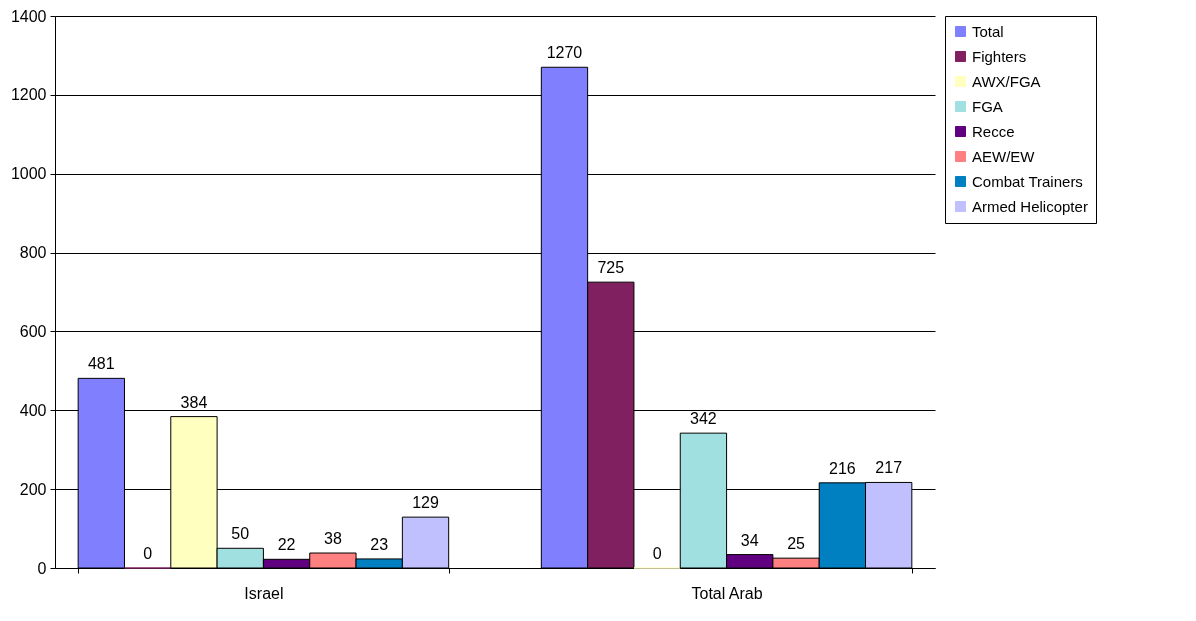 This screenshot has width=1196, height=621. Describe the element at coordinates (194, 402) in the screenshot. I see `data-label: 384` at that location.